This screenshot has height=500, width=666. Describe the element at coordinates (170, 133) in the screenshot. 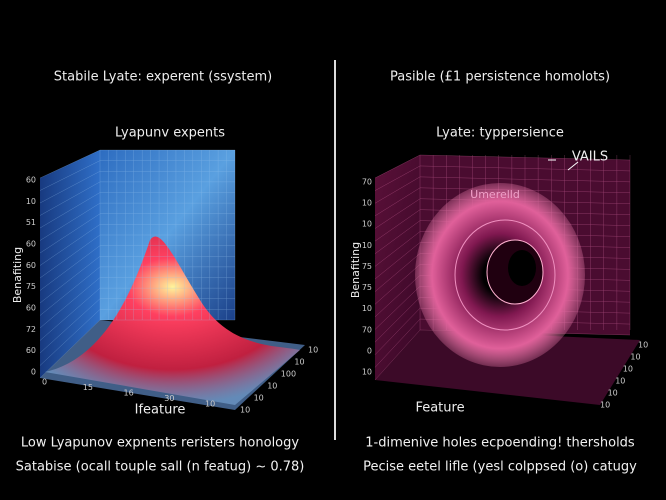

I see `left-subtitle: Lyapunv expents` at that location.